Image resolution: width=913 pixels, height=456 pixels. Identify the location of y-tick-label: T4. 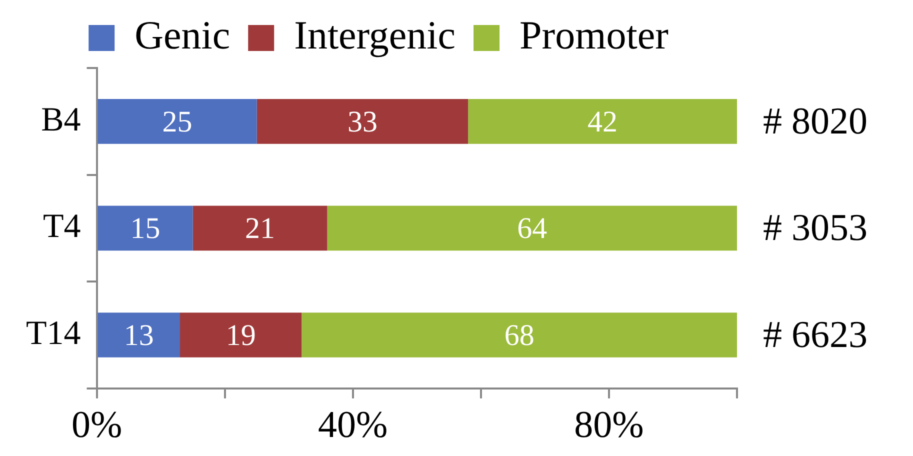
(61, 227).